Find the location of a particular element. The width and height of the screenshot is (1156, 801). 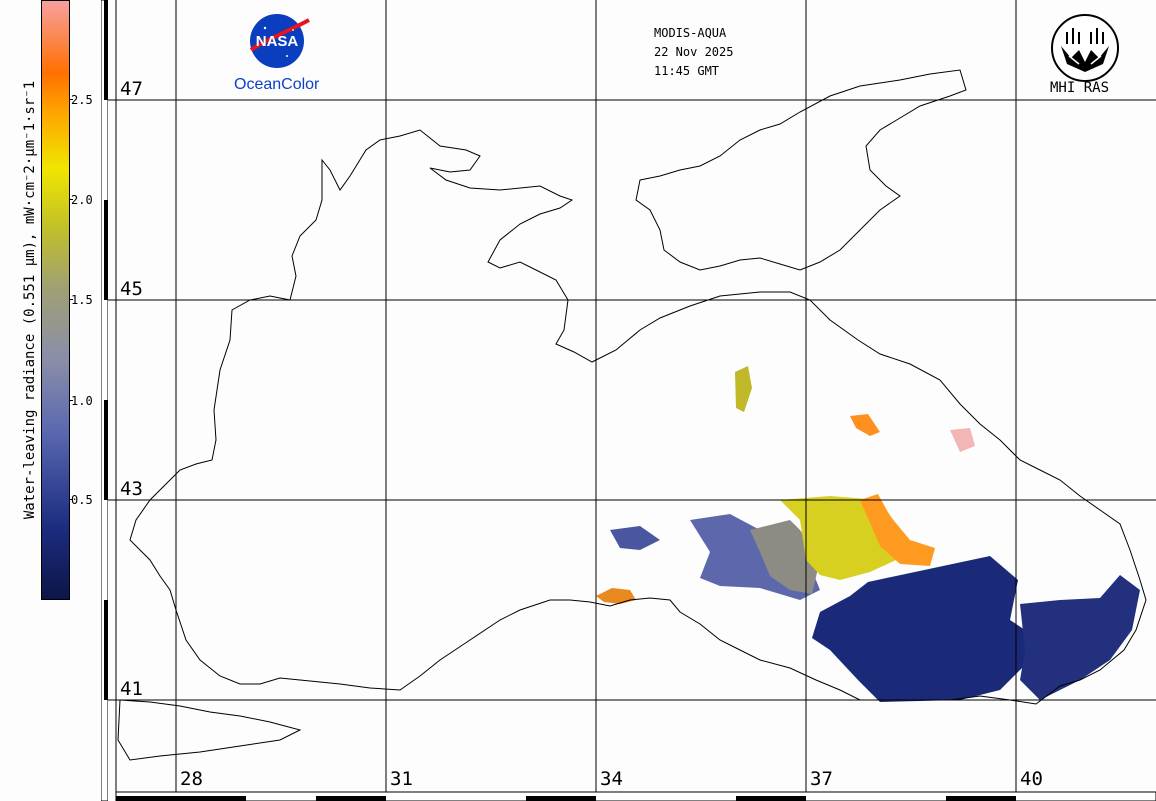

vertical-scale-bar is located at coordinates (104, 400).